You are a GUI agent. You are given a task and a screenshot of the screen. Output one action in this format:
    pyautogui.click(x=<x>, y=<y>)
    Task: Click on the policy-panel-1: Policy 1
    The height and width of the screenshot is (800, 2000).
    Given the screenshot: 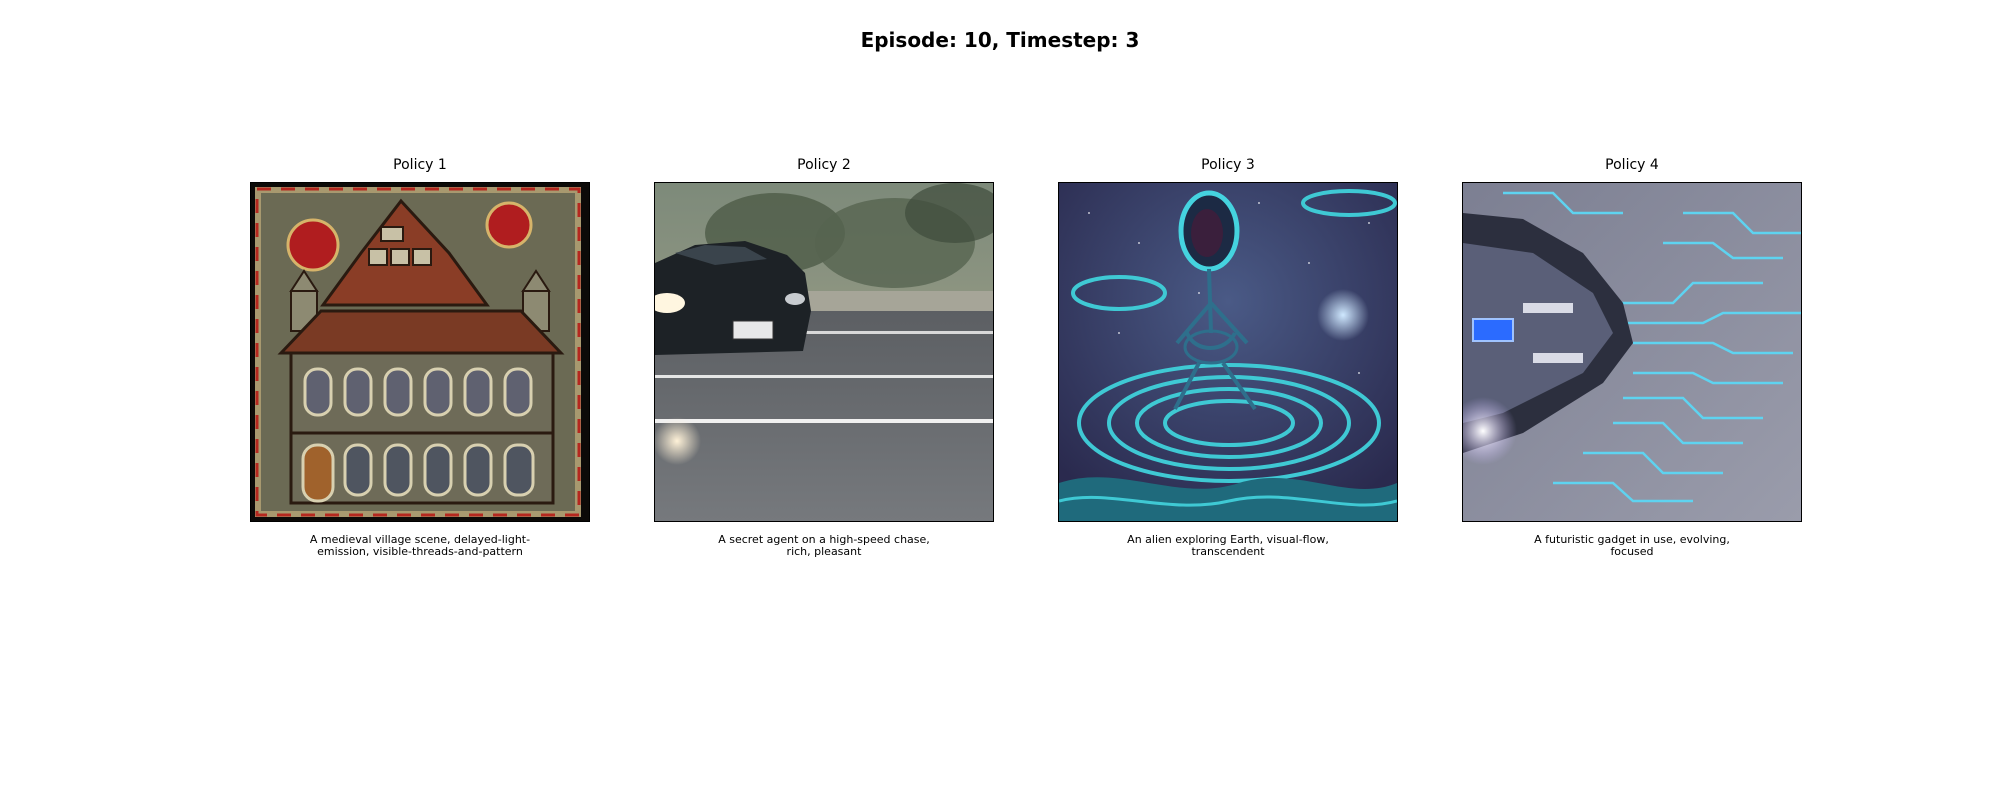 What is the action you would take?
    pyautogui.click(x=420, y=357)
    